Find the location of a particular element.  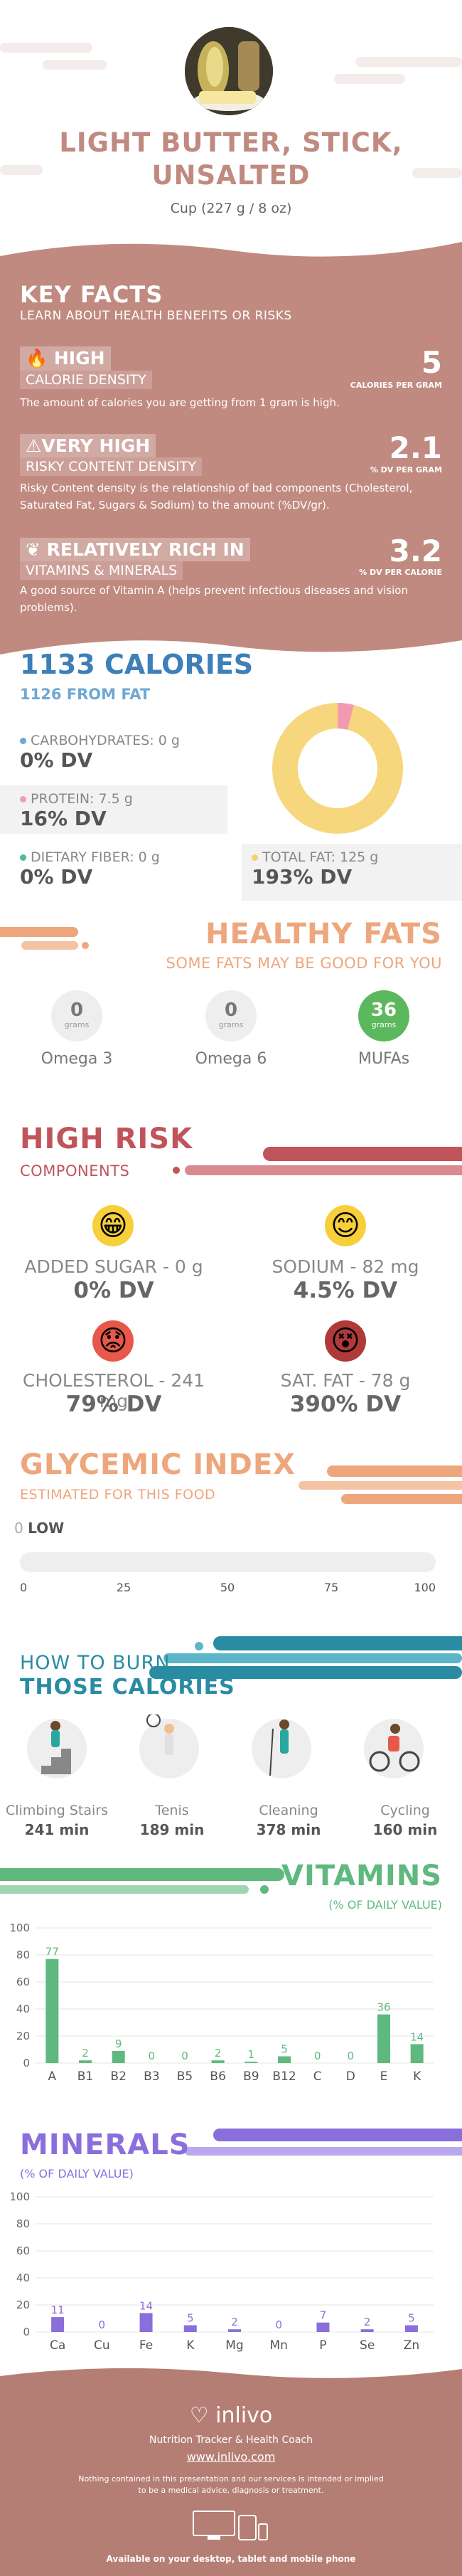

nutrient-total-fat: TOTAL FAT: 125 g 193% DV is located at coordinates (315, 869).